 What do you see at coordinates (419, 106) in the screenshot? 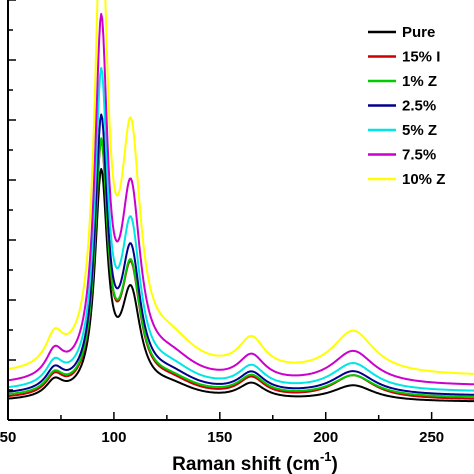
I see `legend-label: 2.5%` at bounding box center [419, 106].